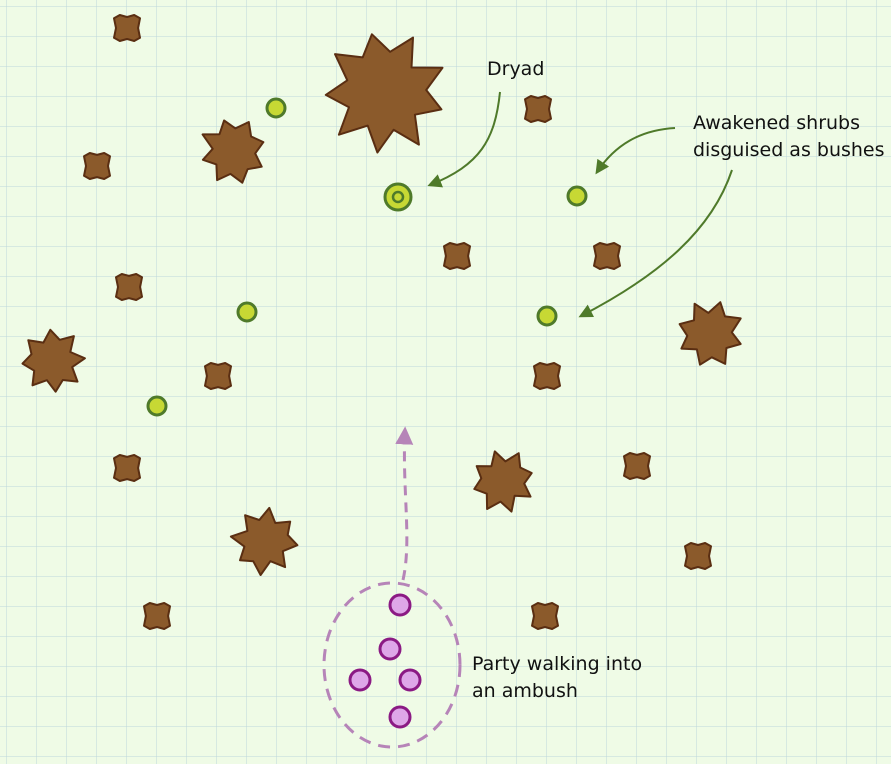 This screenshot has height=764, width=891. What do you see at coordinates (557, 664) in the screenshot?
I see `party-label-line1: Party walking into` at bounding box center [557, 664].